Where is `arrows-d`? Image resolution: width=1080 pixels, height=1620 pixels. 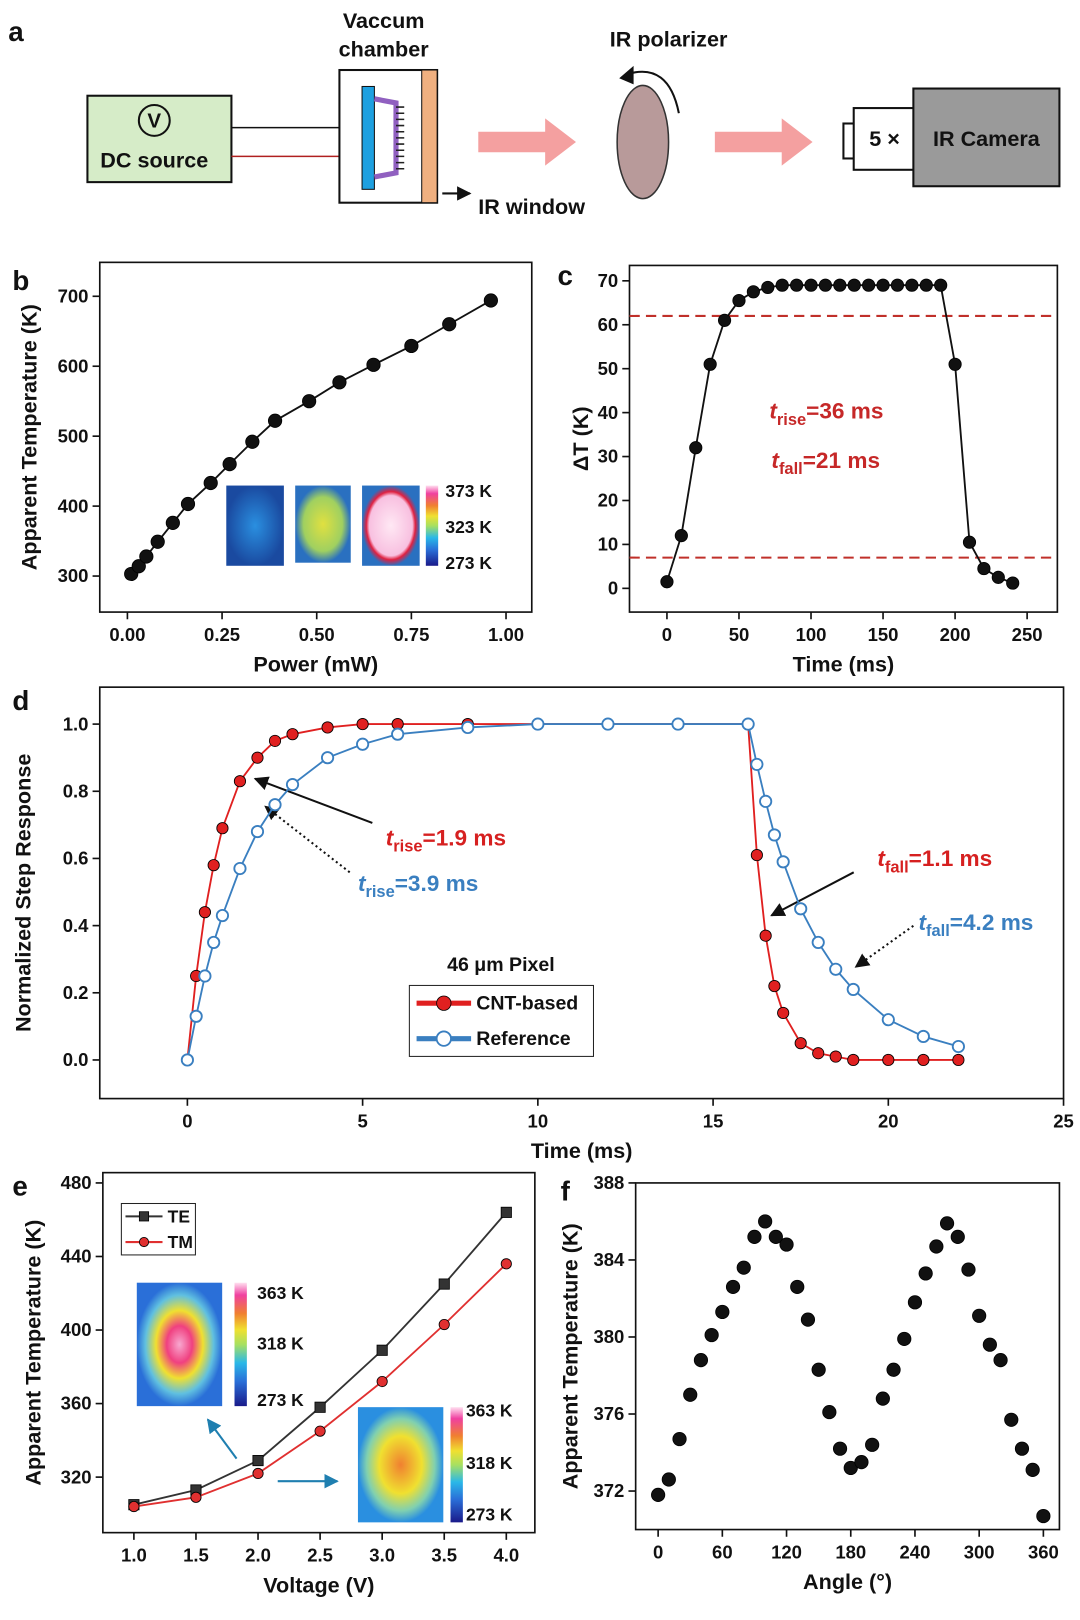 arrows-d is located at coordinates (583, 872).